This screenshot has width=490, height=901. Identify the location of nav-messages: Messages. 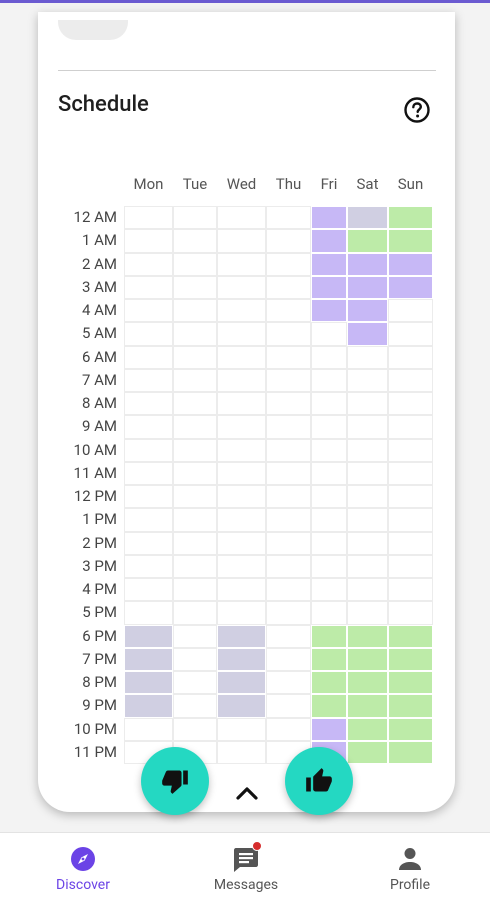
(246, 869).